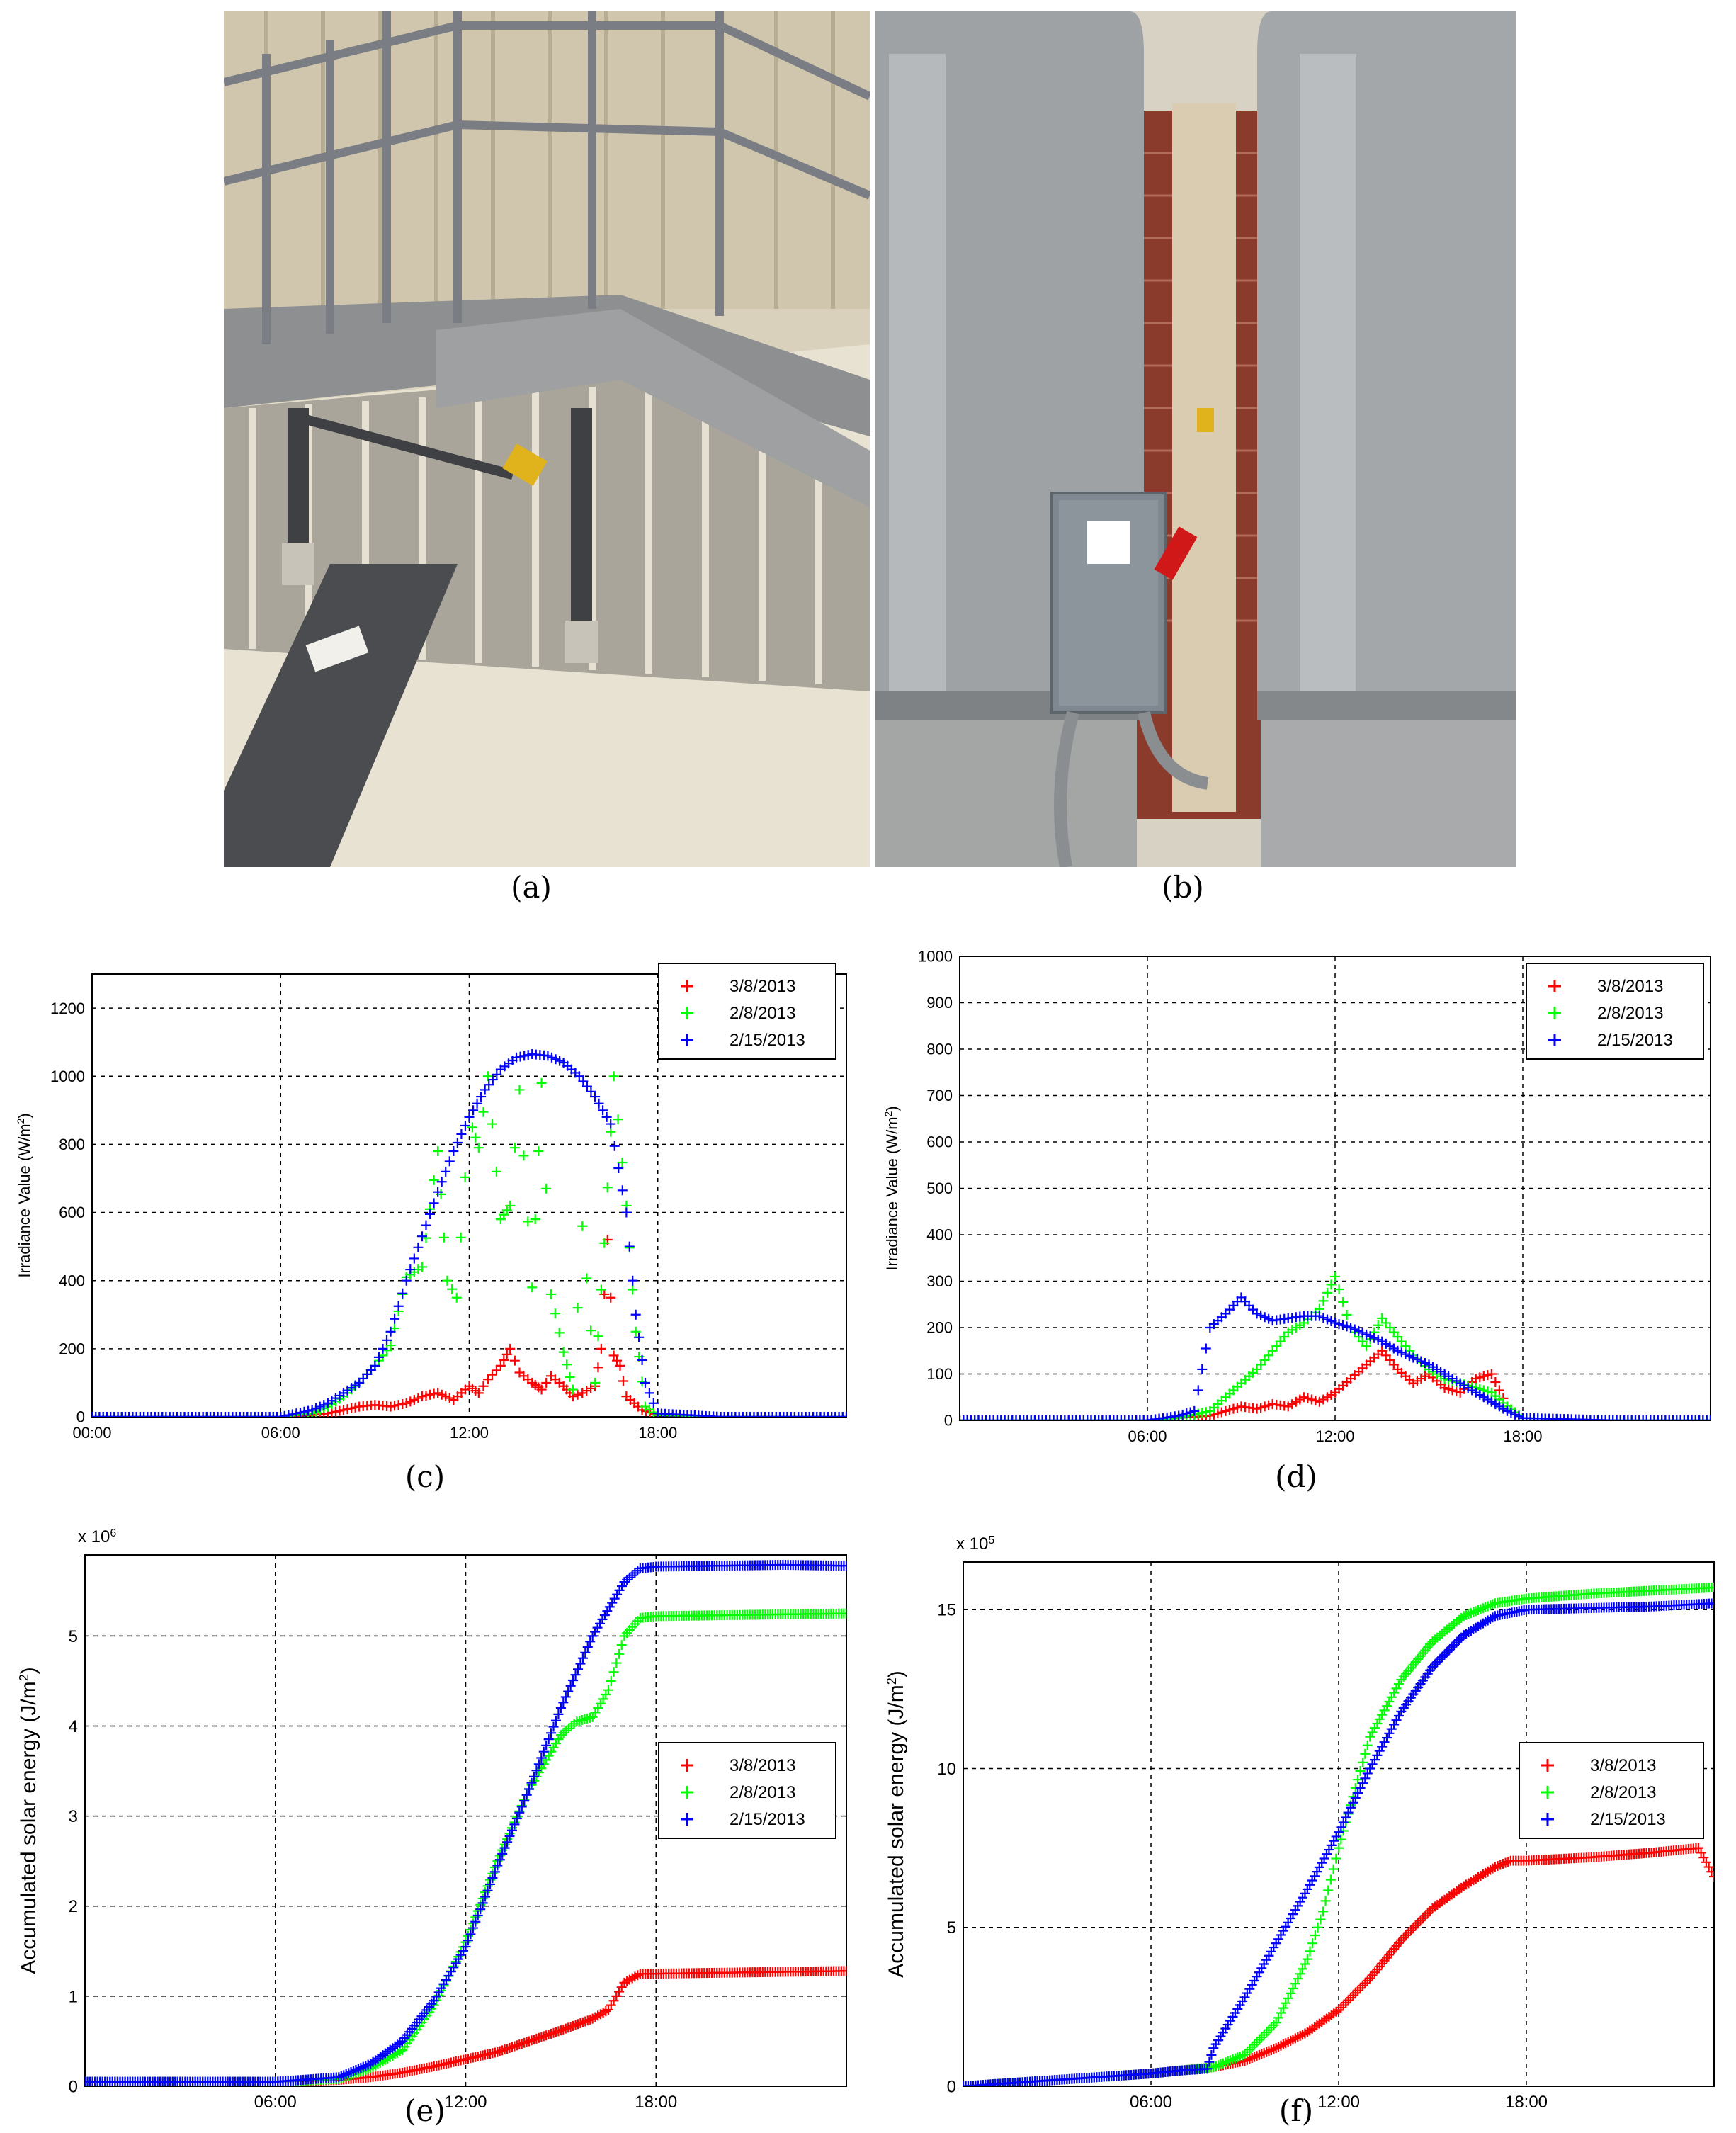 The height and width of the screenshot is (2133, 1736). I want to click on legend-marker, so click(687, 986).